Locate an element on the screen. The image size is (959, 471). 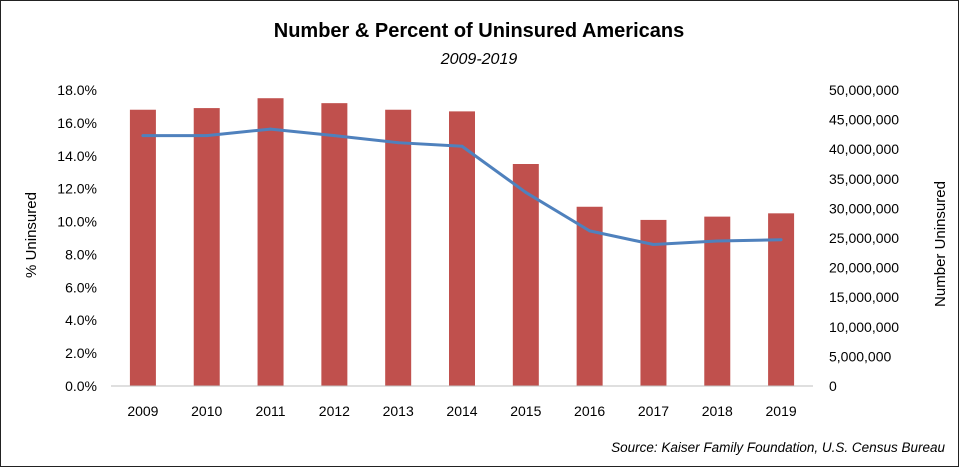
left-tick-label: 6.0% is located at coordinates (81, 287).